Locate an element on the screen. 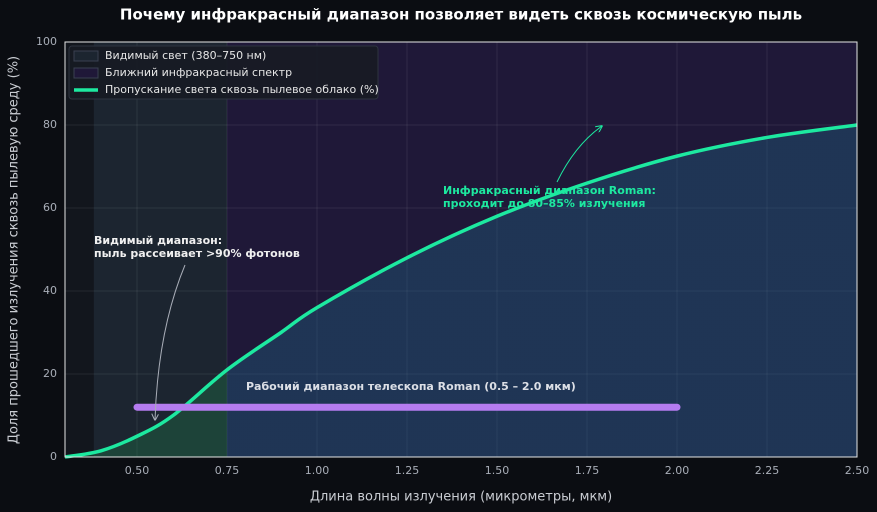  y-tick-label: 20 is located at coordinates (50, 373).